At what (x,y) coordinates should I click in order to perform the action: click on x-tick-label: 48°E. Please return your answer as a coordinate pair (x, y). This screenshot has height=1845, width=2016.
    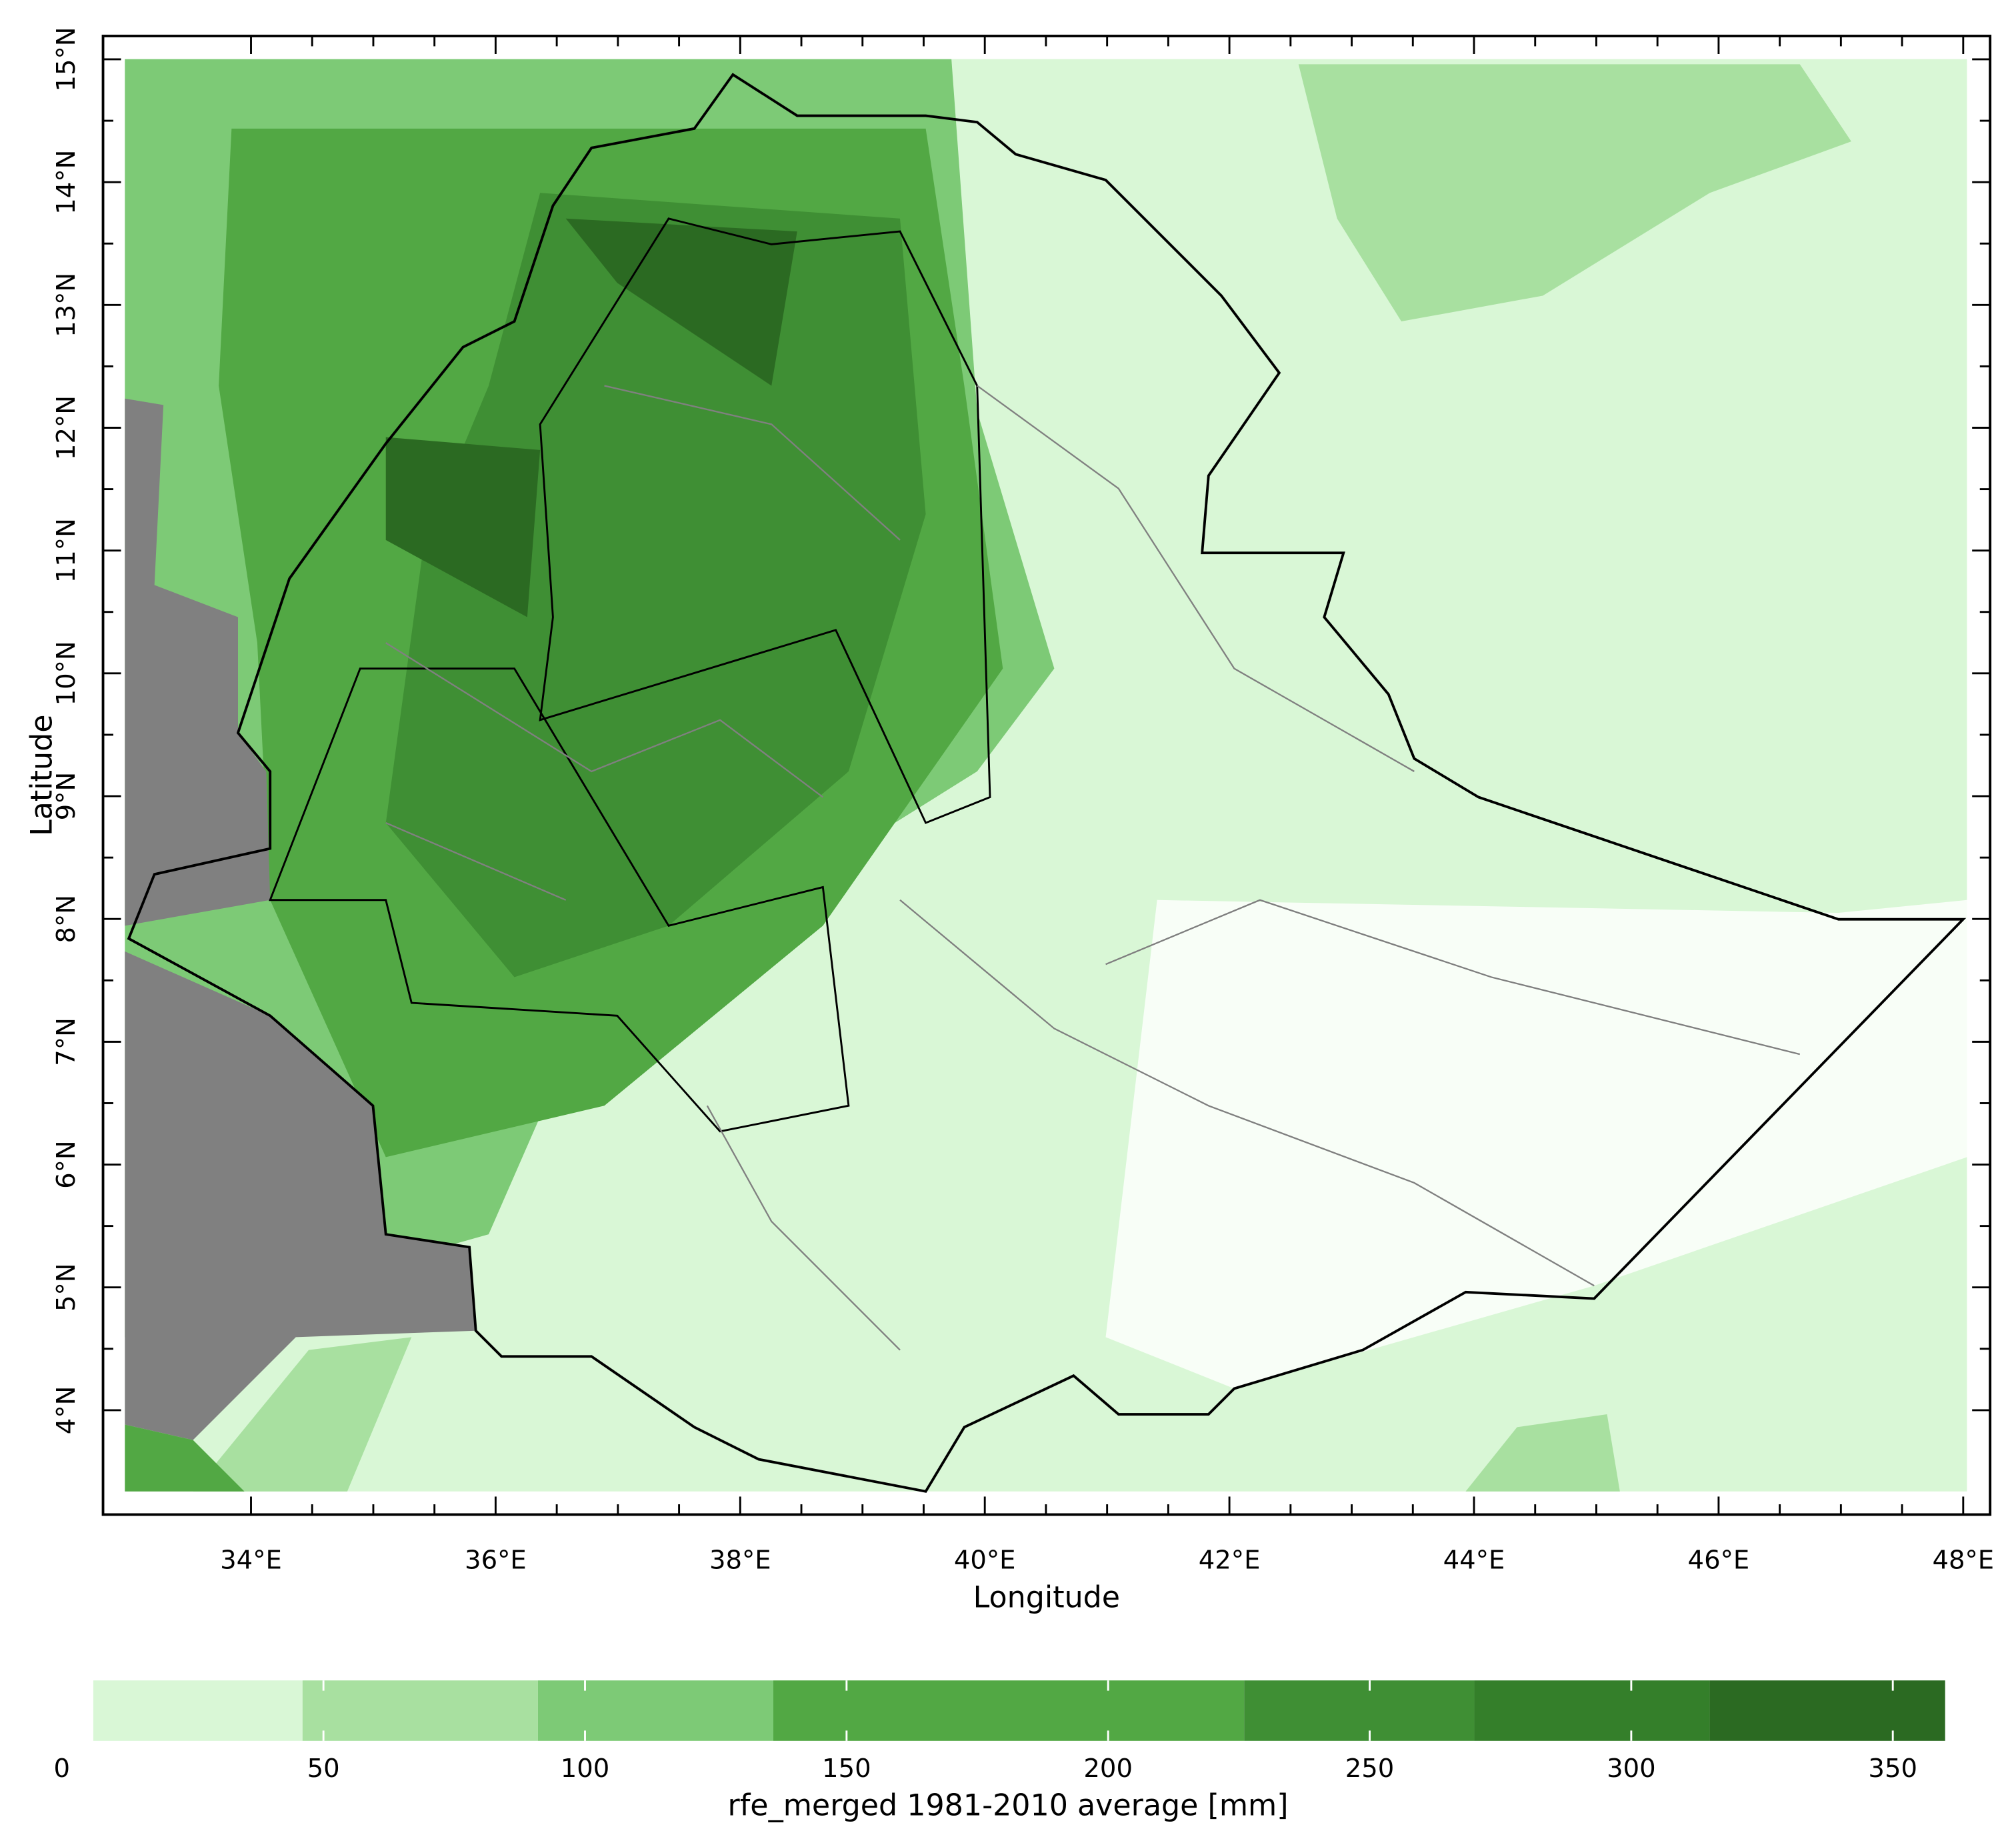
    Looking at the image, I should click on (1963, 1560).